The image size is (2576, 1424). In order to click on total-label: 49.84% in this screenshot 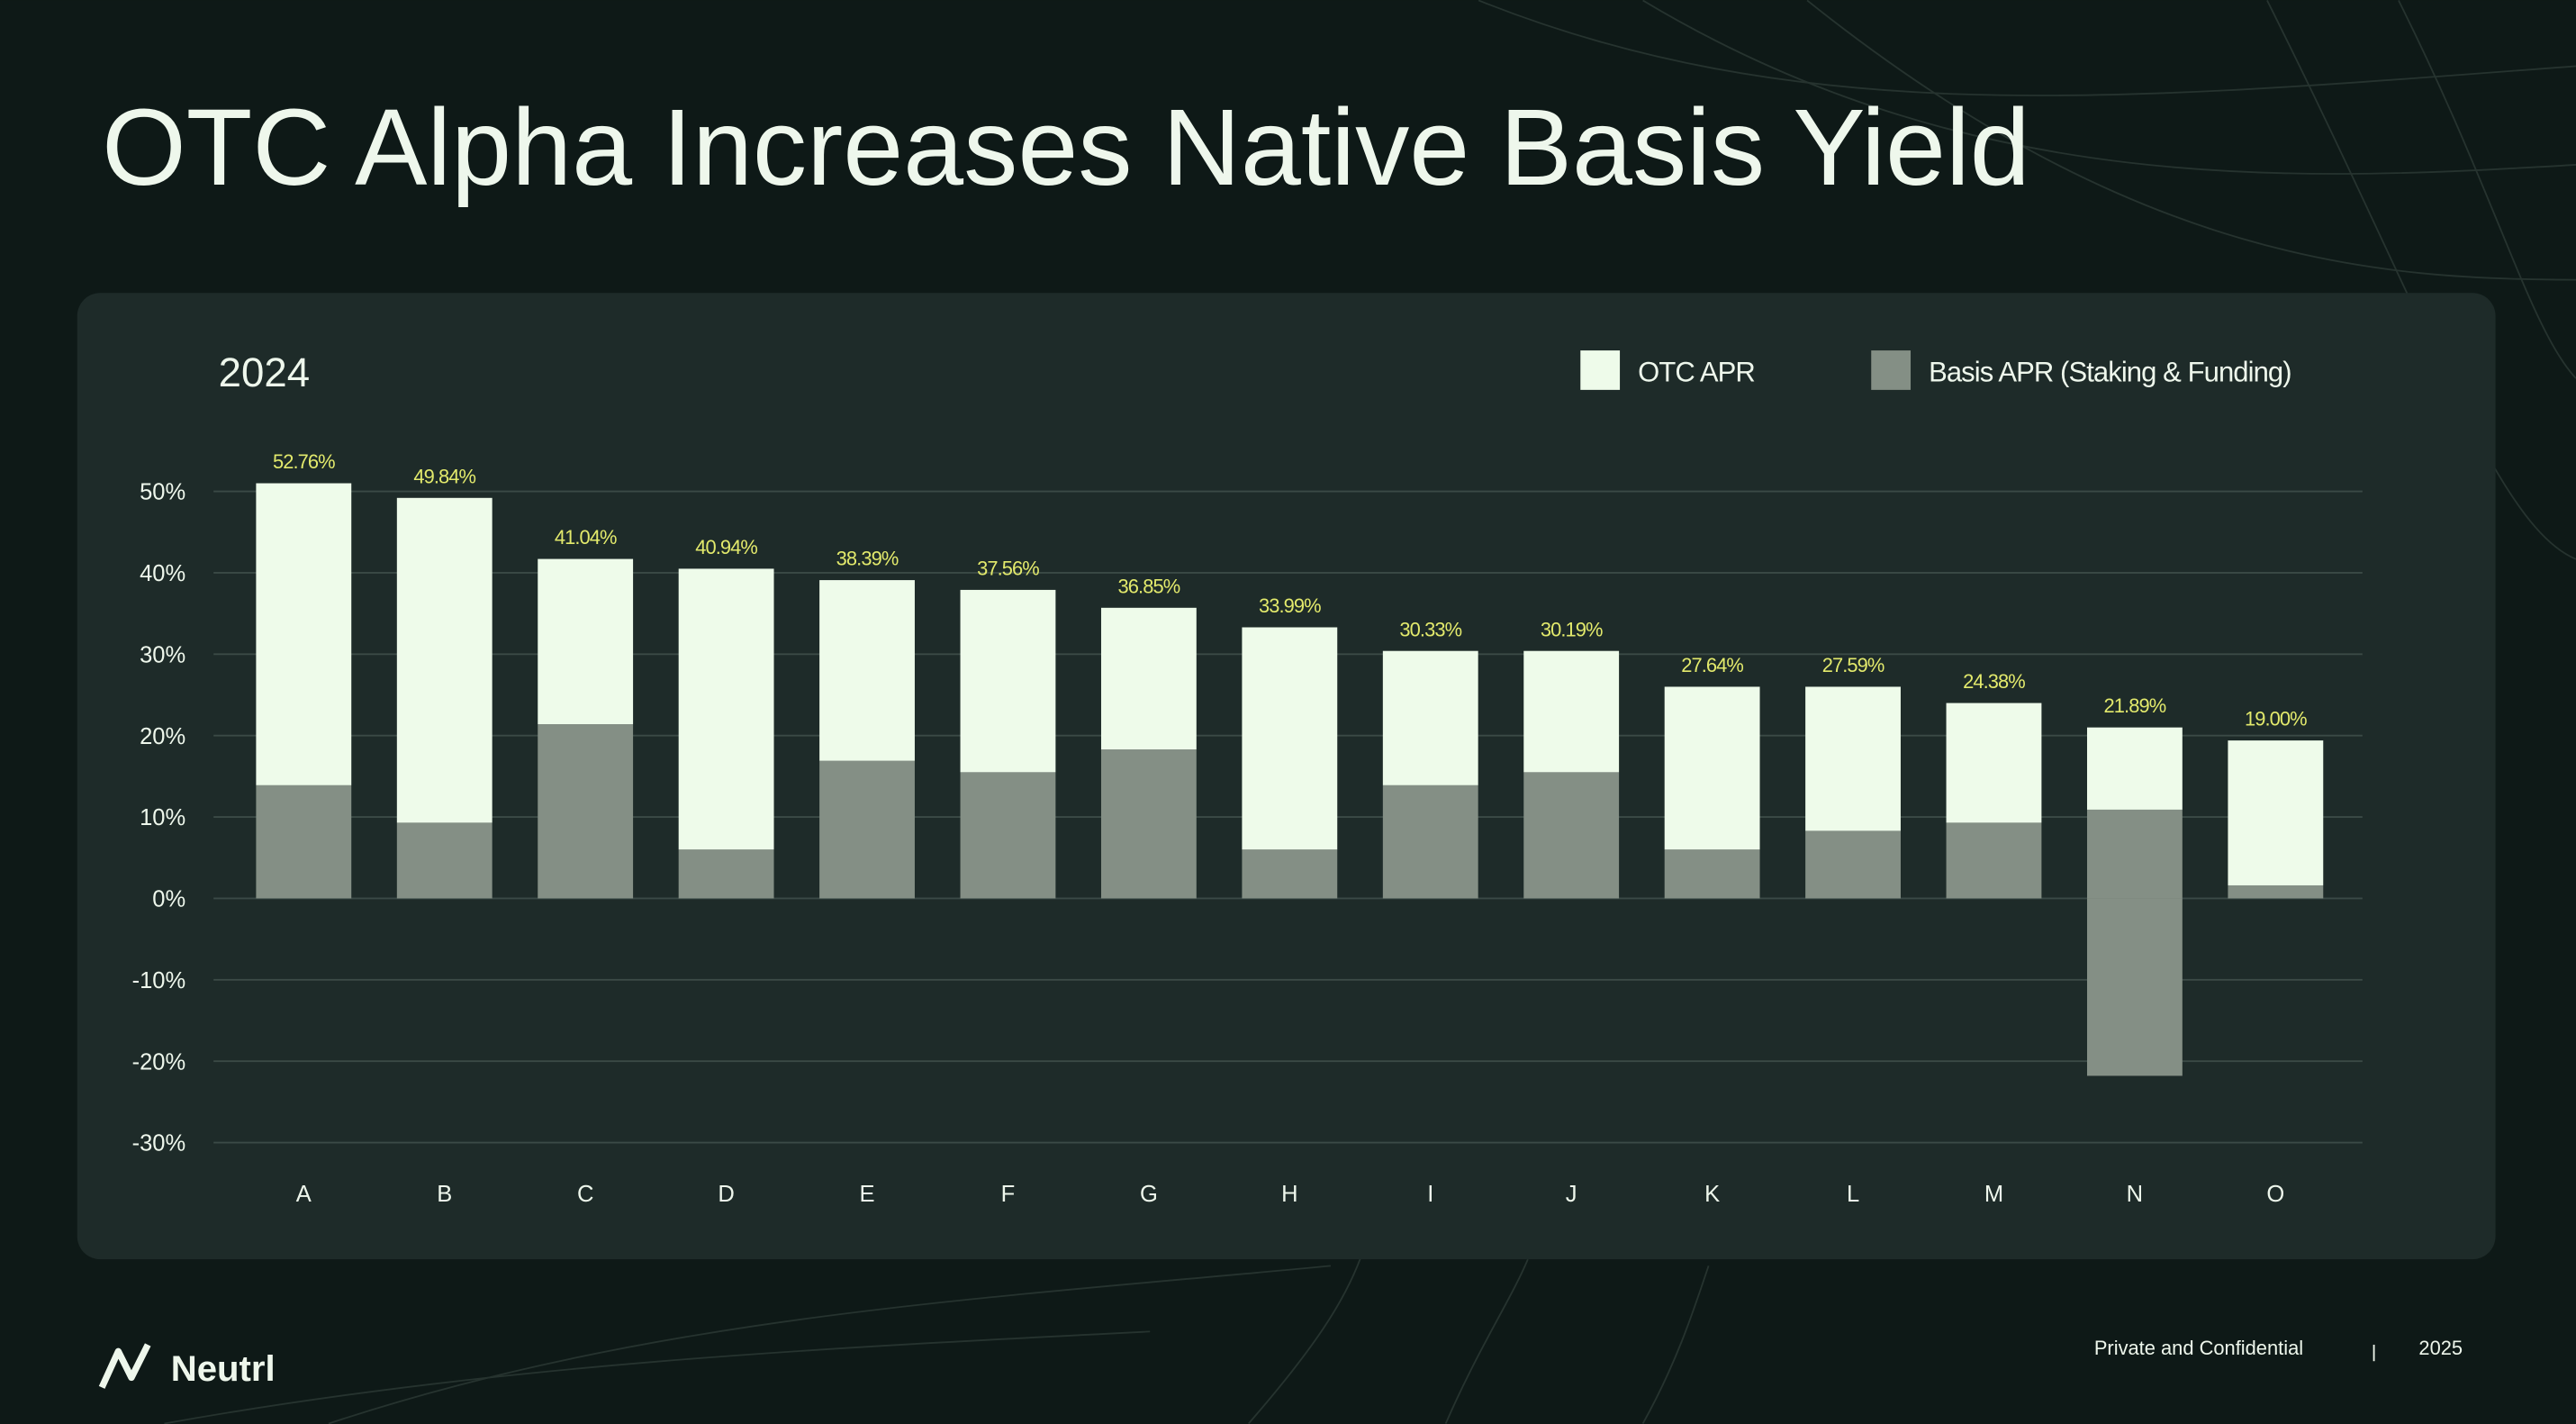, I will do `click(444, 476)`.